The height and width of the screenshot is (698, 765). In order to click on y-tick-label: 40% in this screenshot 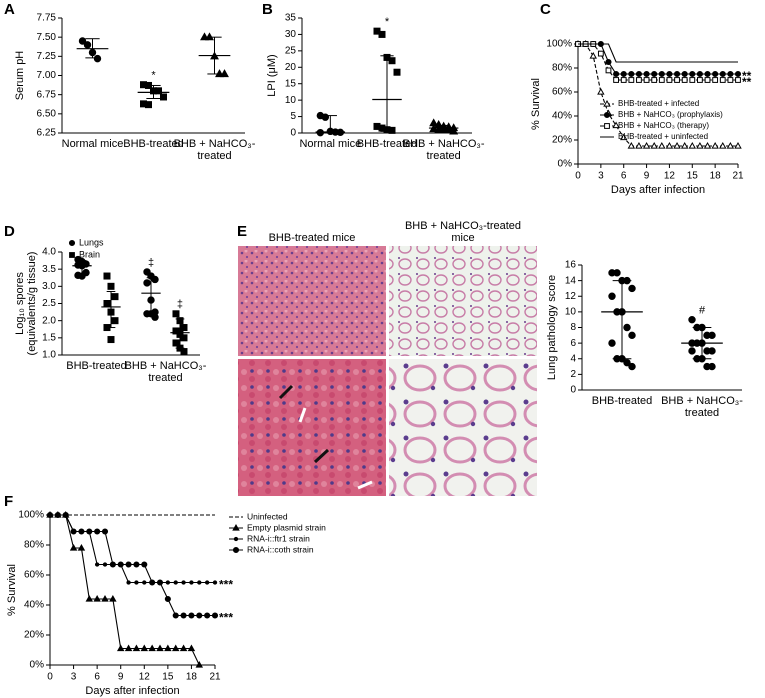, I will do `click(562, 116)`.